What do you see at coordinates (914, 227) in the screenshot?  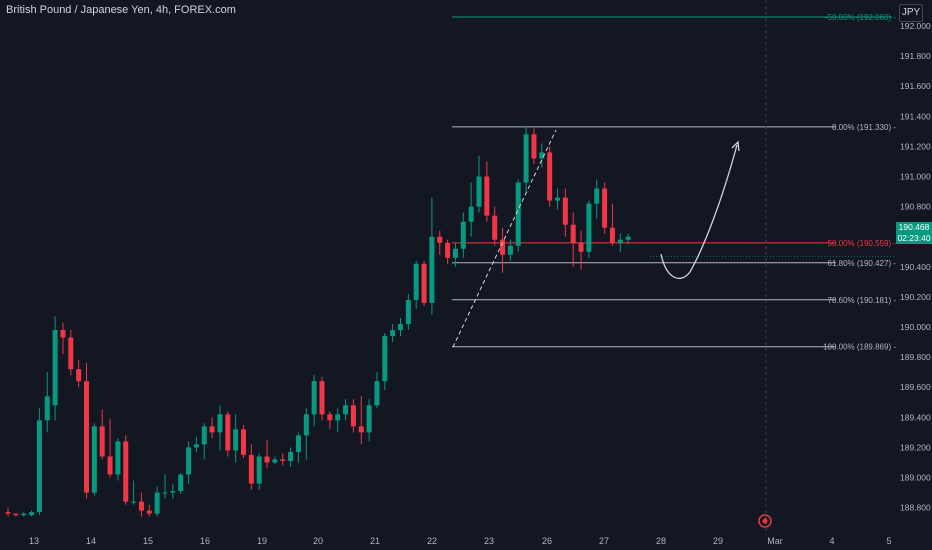 I see `last-price-value: 190.468` at bounding box center [914, 227].